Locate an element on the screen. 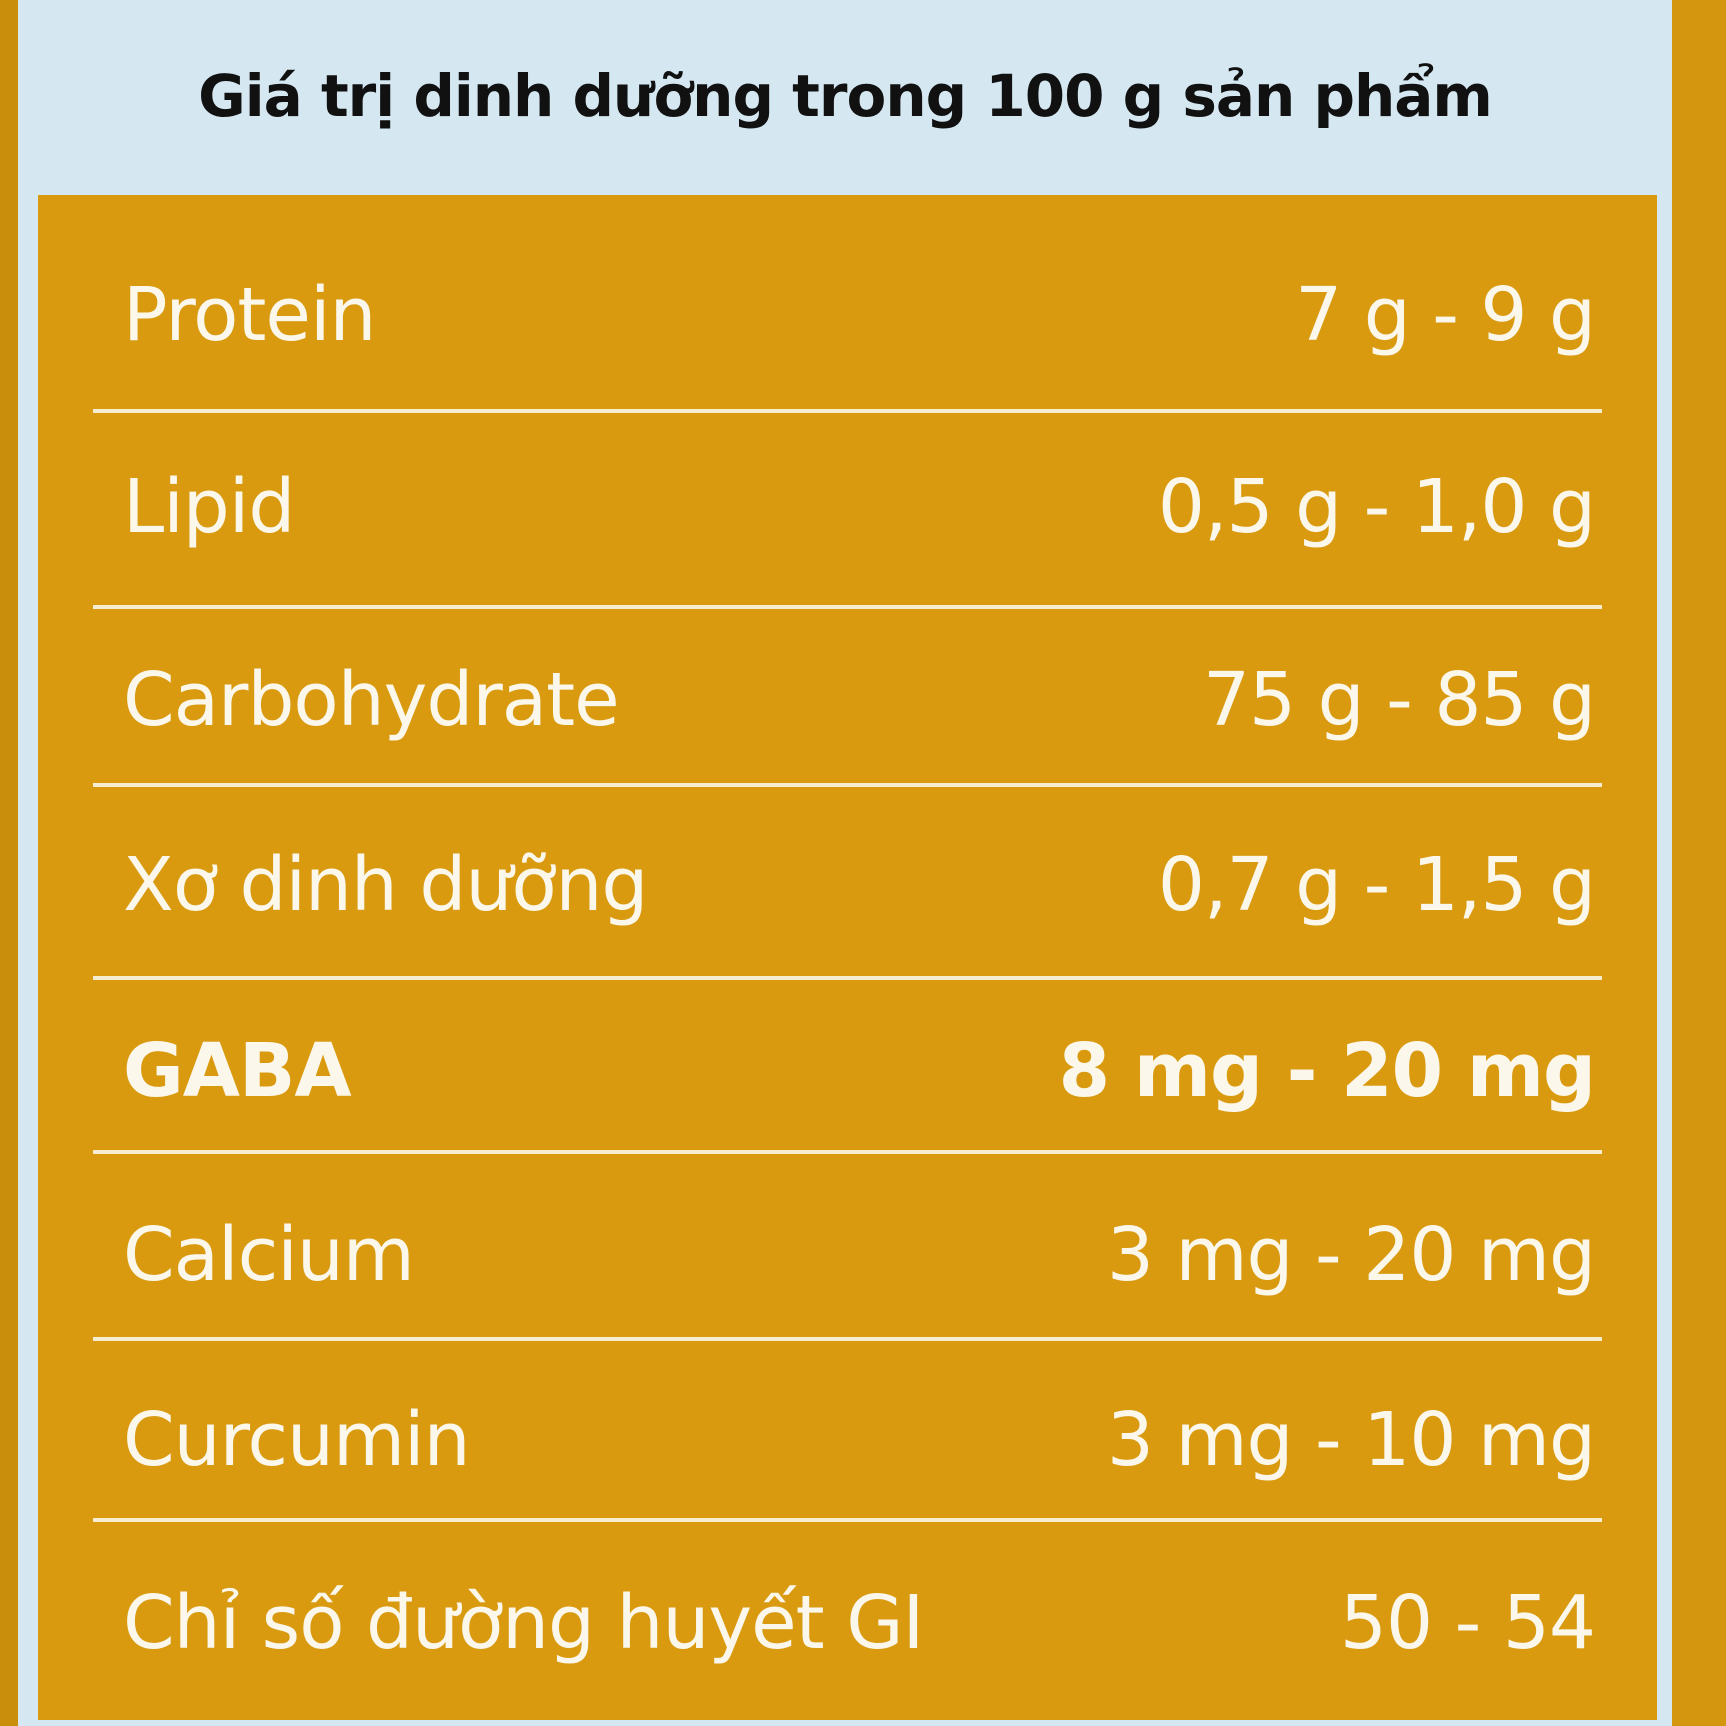 The image size is (1726, 1726). nutrient-name: Protein is located at coordinates (249, 315).